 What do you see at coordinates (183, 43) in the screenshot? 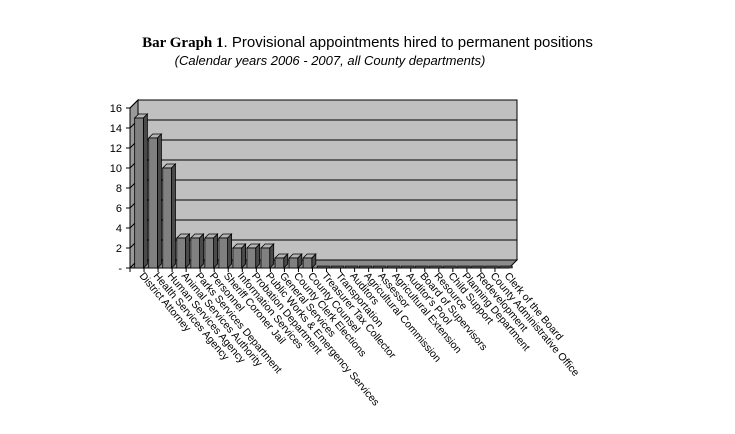
I see `chart-title-lead: Bar Graph 1` at bounding box center [183, 43].